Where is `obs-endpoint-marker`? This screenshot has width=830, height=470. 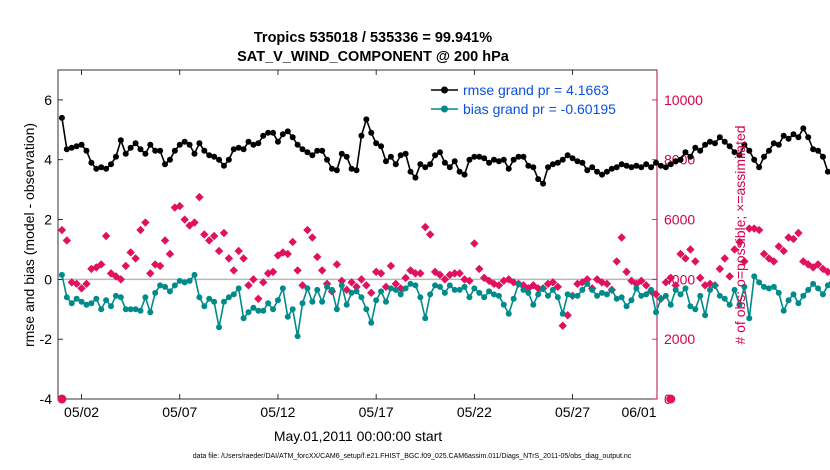 obs-endpoint-marker is located at coordinates (62, 399).